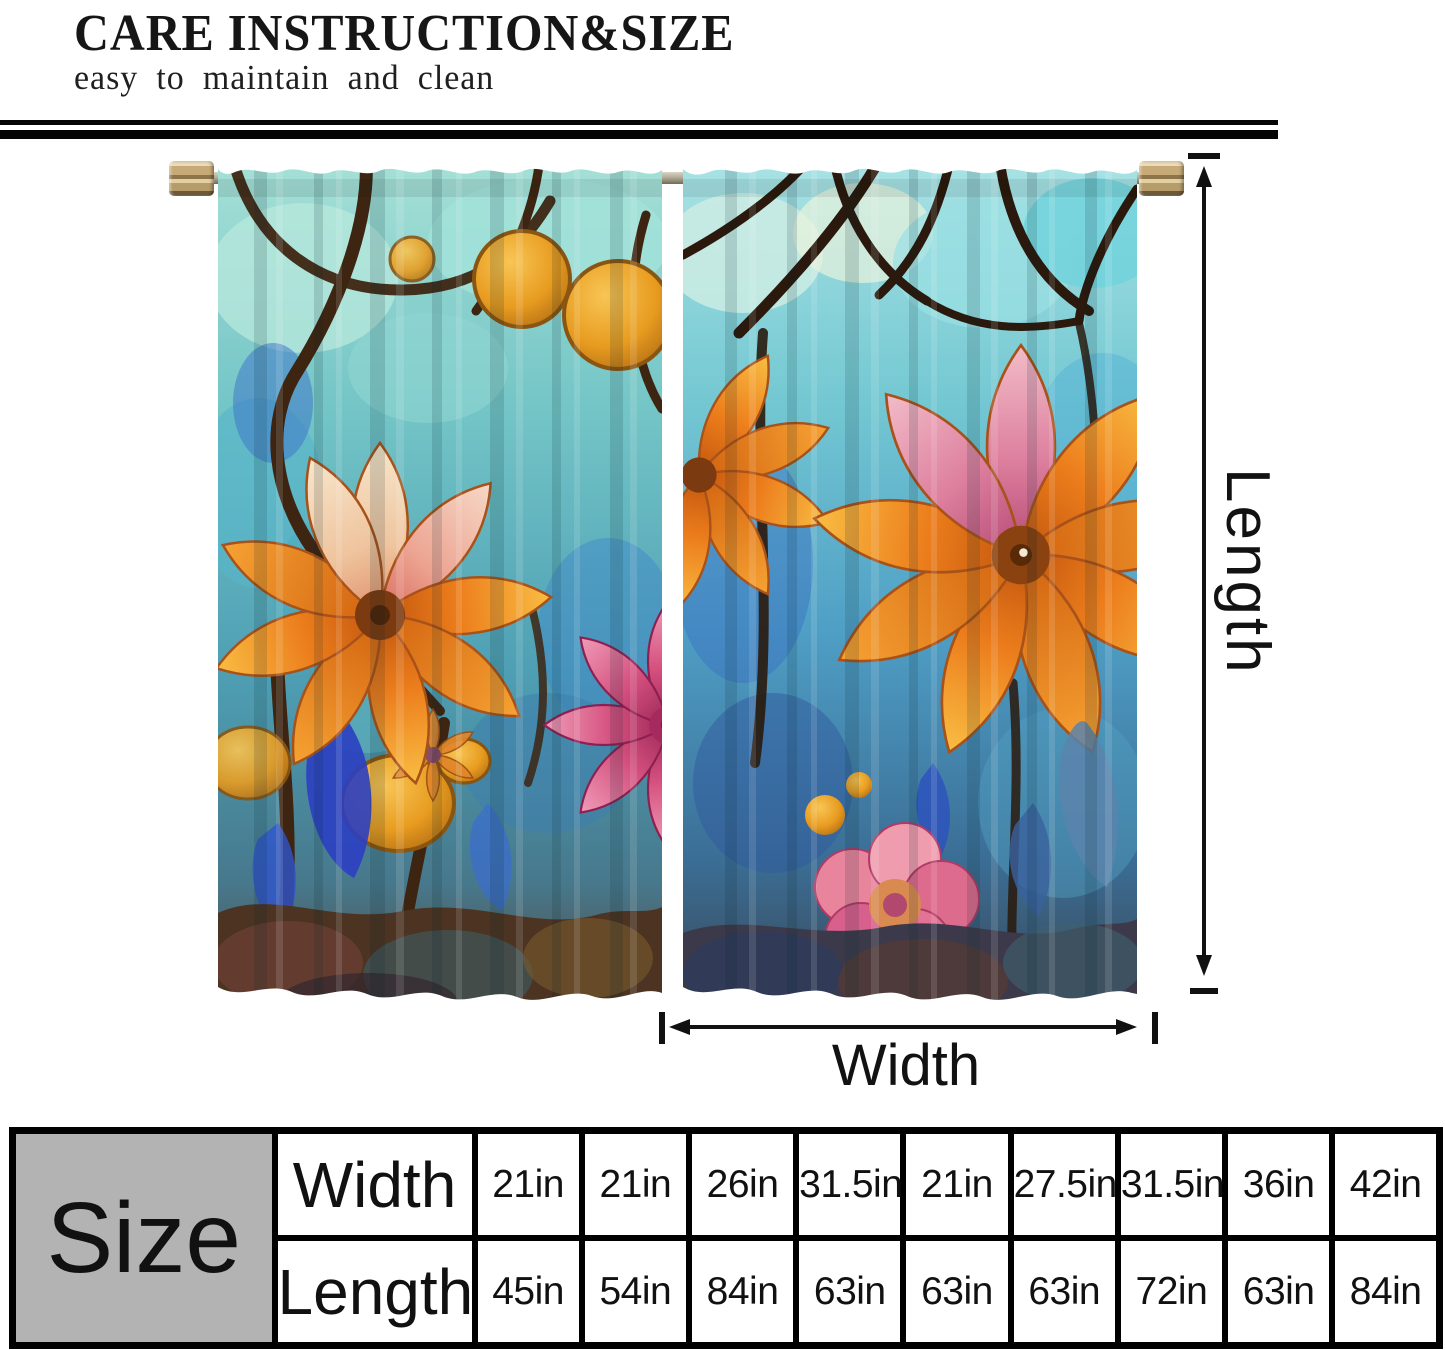 The image size is (1445, 1350). I want to click on rod-pocket-shadow-right, so click(910, 188).